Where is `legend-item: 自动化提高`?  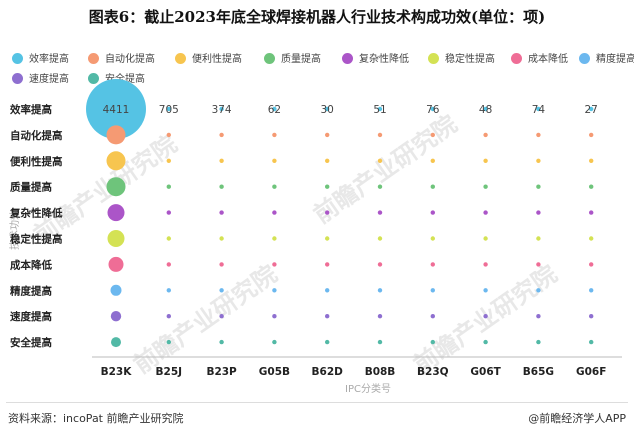 legend-item: 自动化提高 is located at coordinates (121, 57).